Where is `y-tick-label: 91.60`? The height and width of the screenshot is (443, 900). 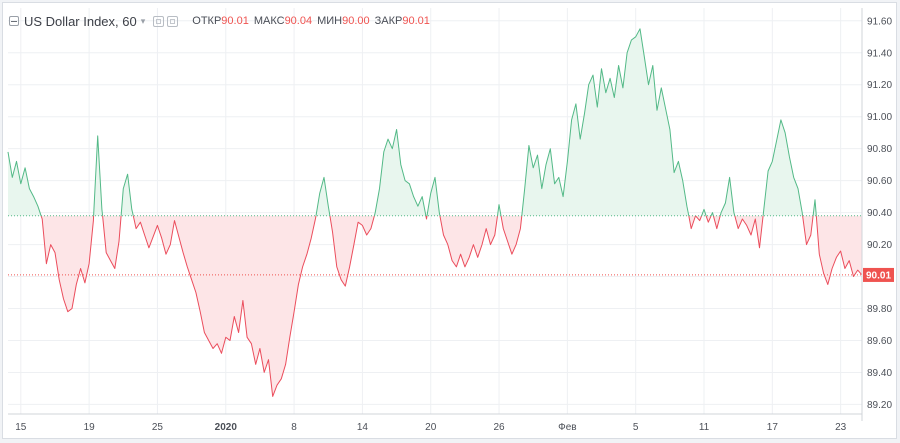
y-tick-label: 91.60 is located at coordinates (879, 21).